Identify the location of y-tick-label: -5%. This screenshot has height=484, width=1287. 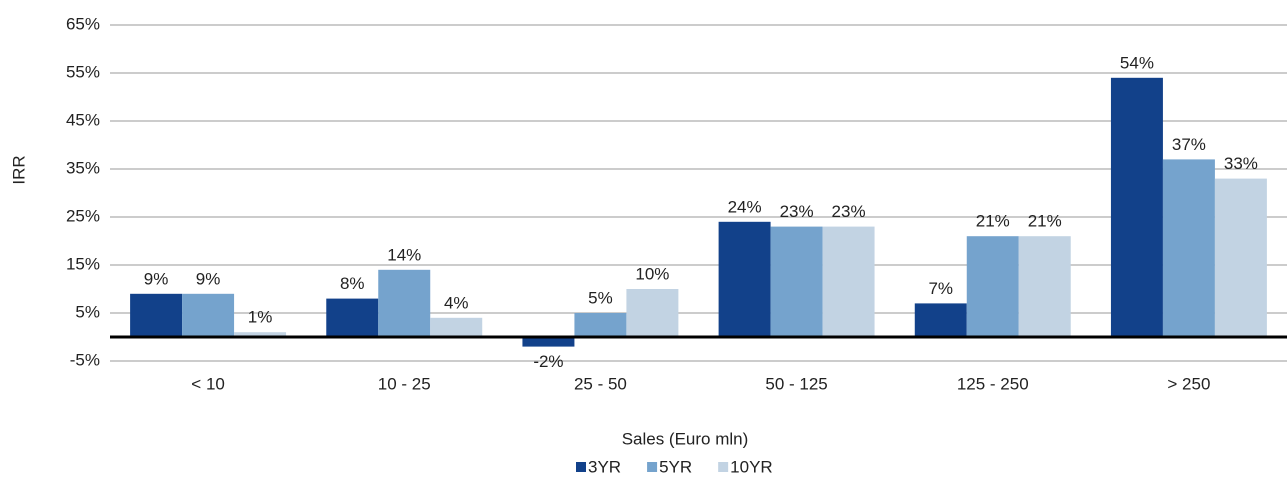
(85, 359).